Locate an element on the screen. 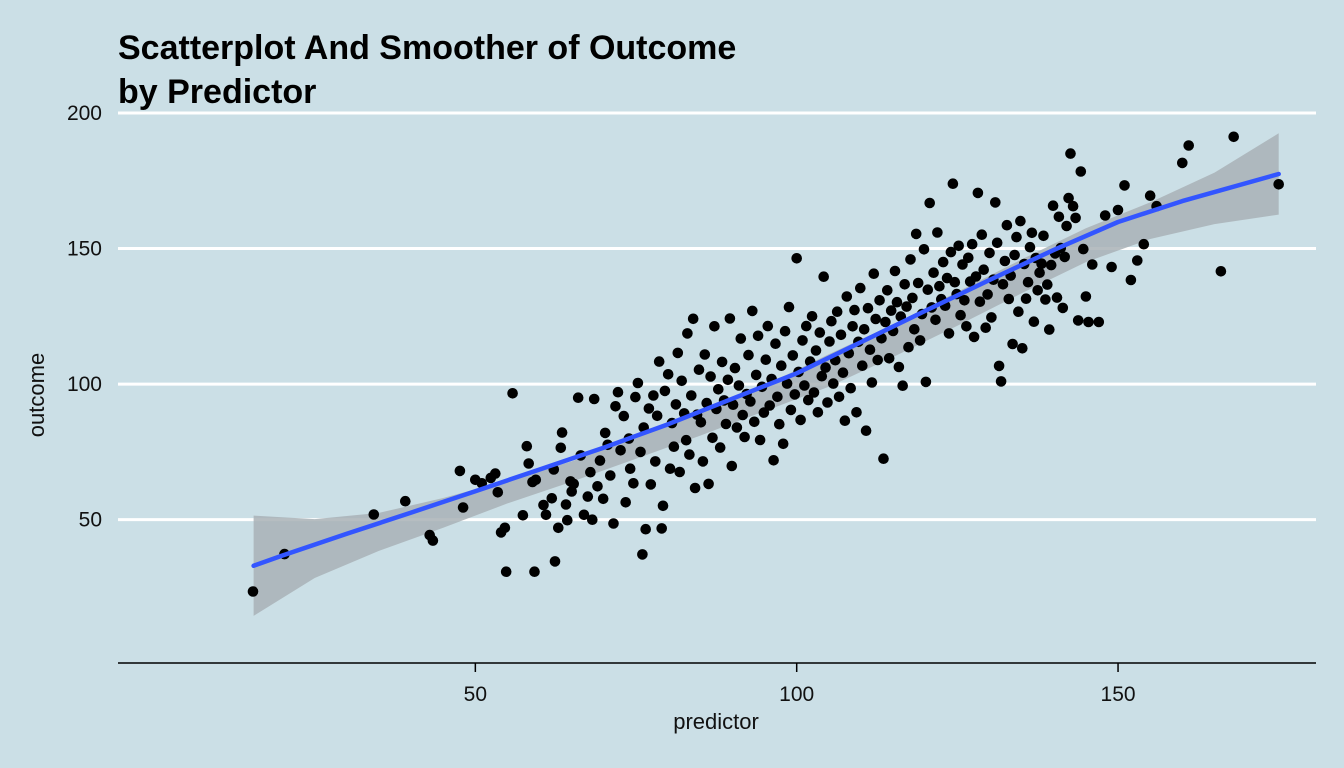 This screenshot has height=768, width=1344. x-axis-title: predictor is located at coordinates (716, 721).